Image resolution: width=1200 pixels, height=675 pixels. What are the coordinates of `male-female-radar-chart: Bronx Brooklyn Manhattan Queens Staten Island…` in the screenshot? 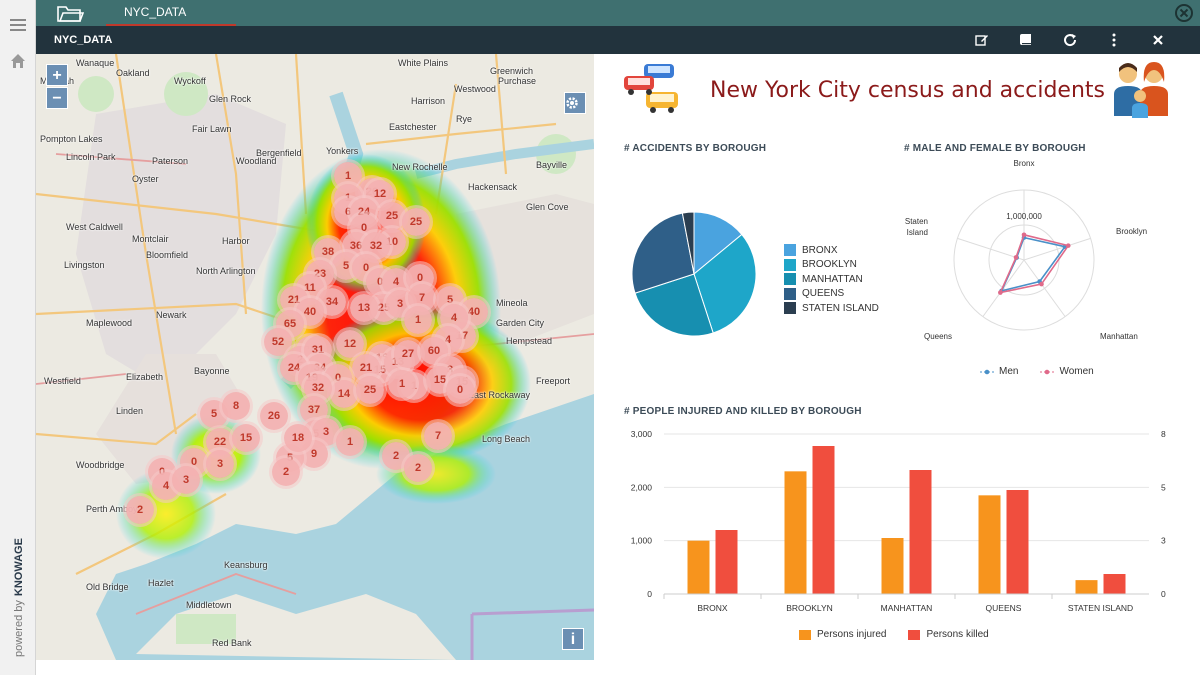 It's located at (1024, 271).